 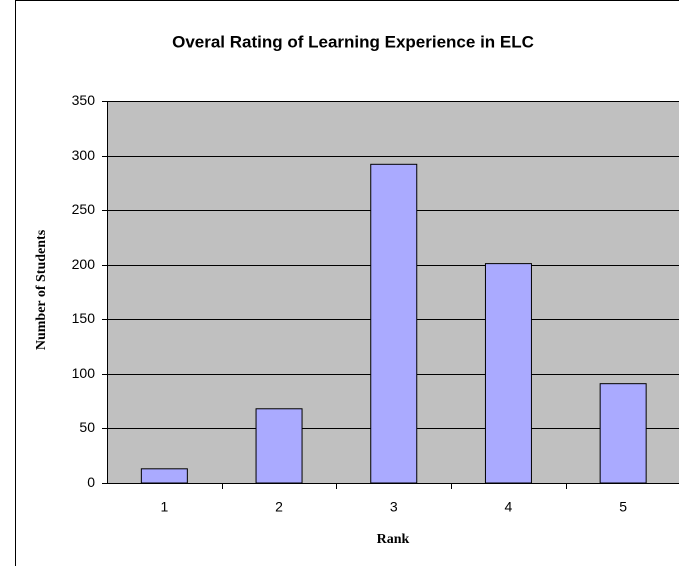 What do you see at coordinates (84, 155) in the screenshot?
I see `y-tick-label: 300` at bounding box center [84, 155].